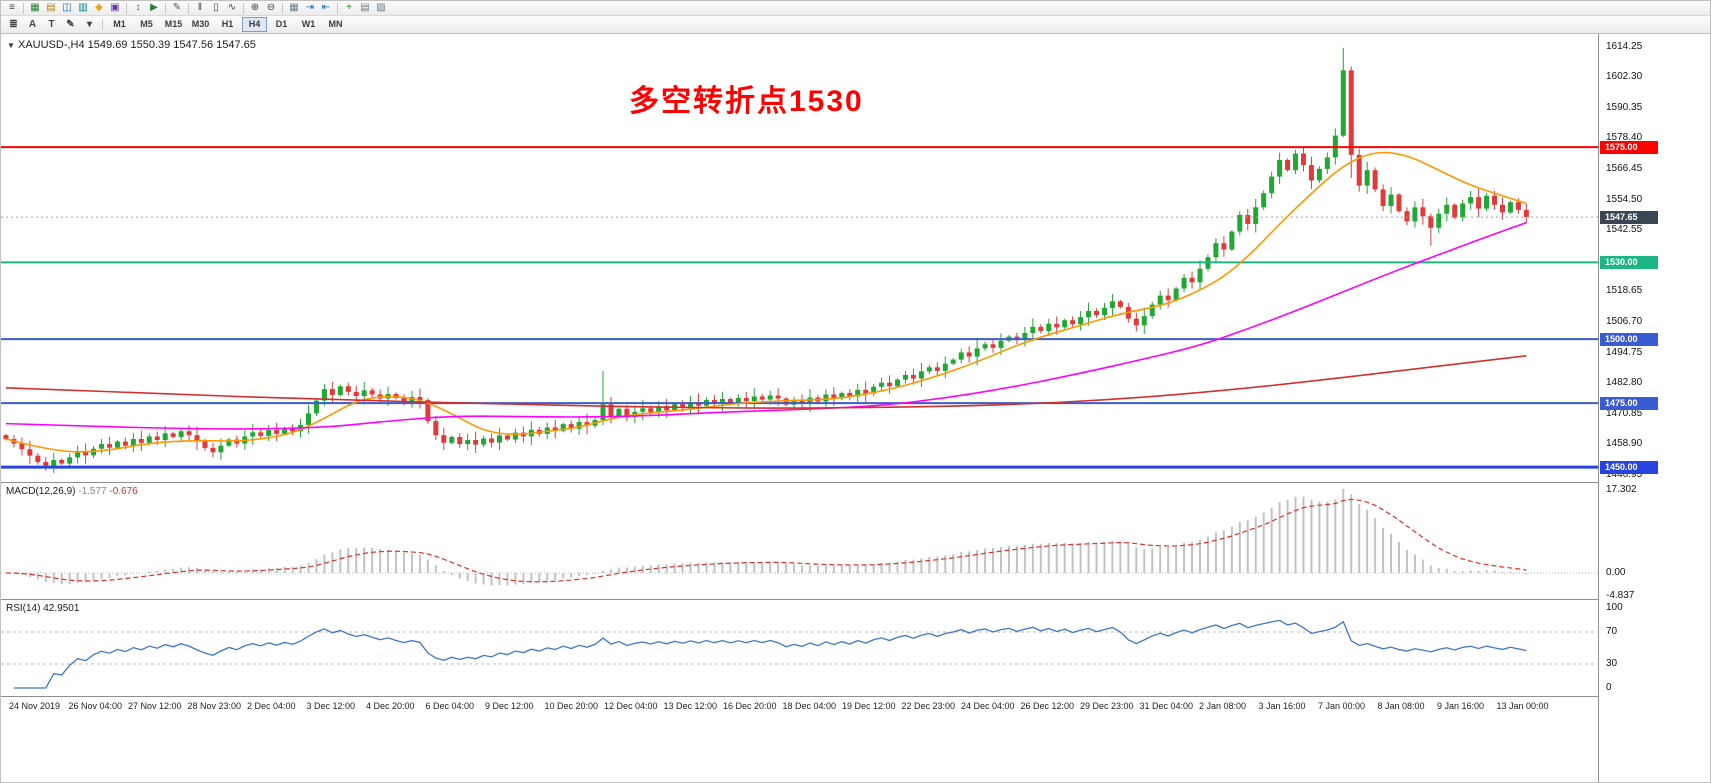 The image size is (1711, 783). What do you see at coordinates (1616, 572) in the screenshot?
I see `macd-axis-label: 0.00` at bounding box center [1616, 572].